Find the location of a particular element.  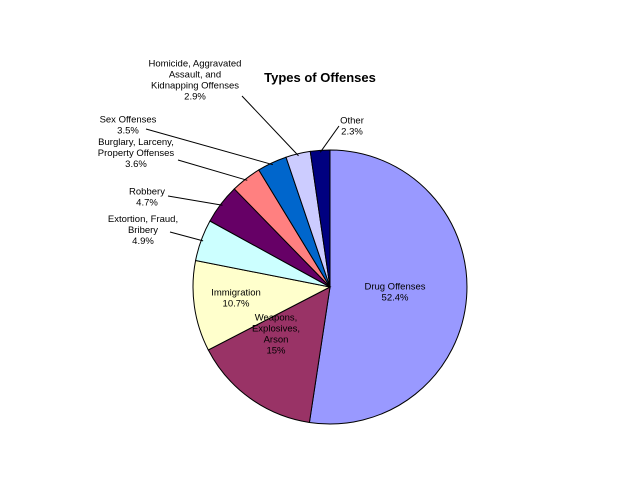

slice-label-5: Burglary, Larceny, Property Offenses 3.6% is located at coordinates (136, 153).